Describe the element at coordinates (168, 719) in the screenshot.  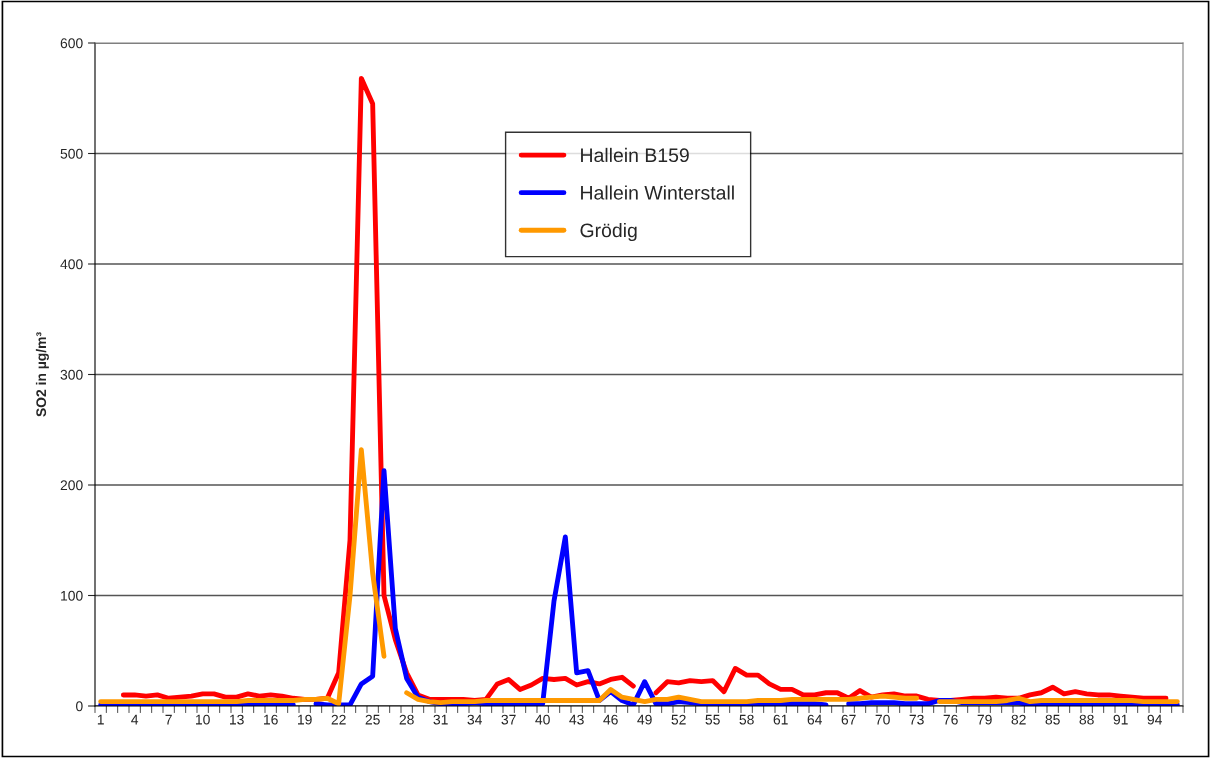
I see `x-tick-label: 7` at that location.